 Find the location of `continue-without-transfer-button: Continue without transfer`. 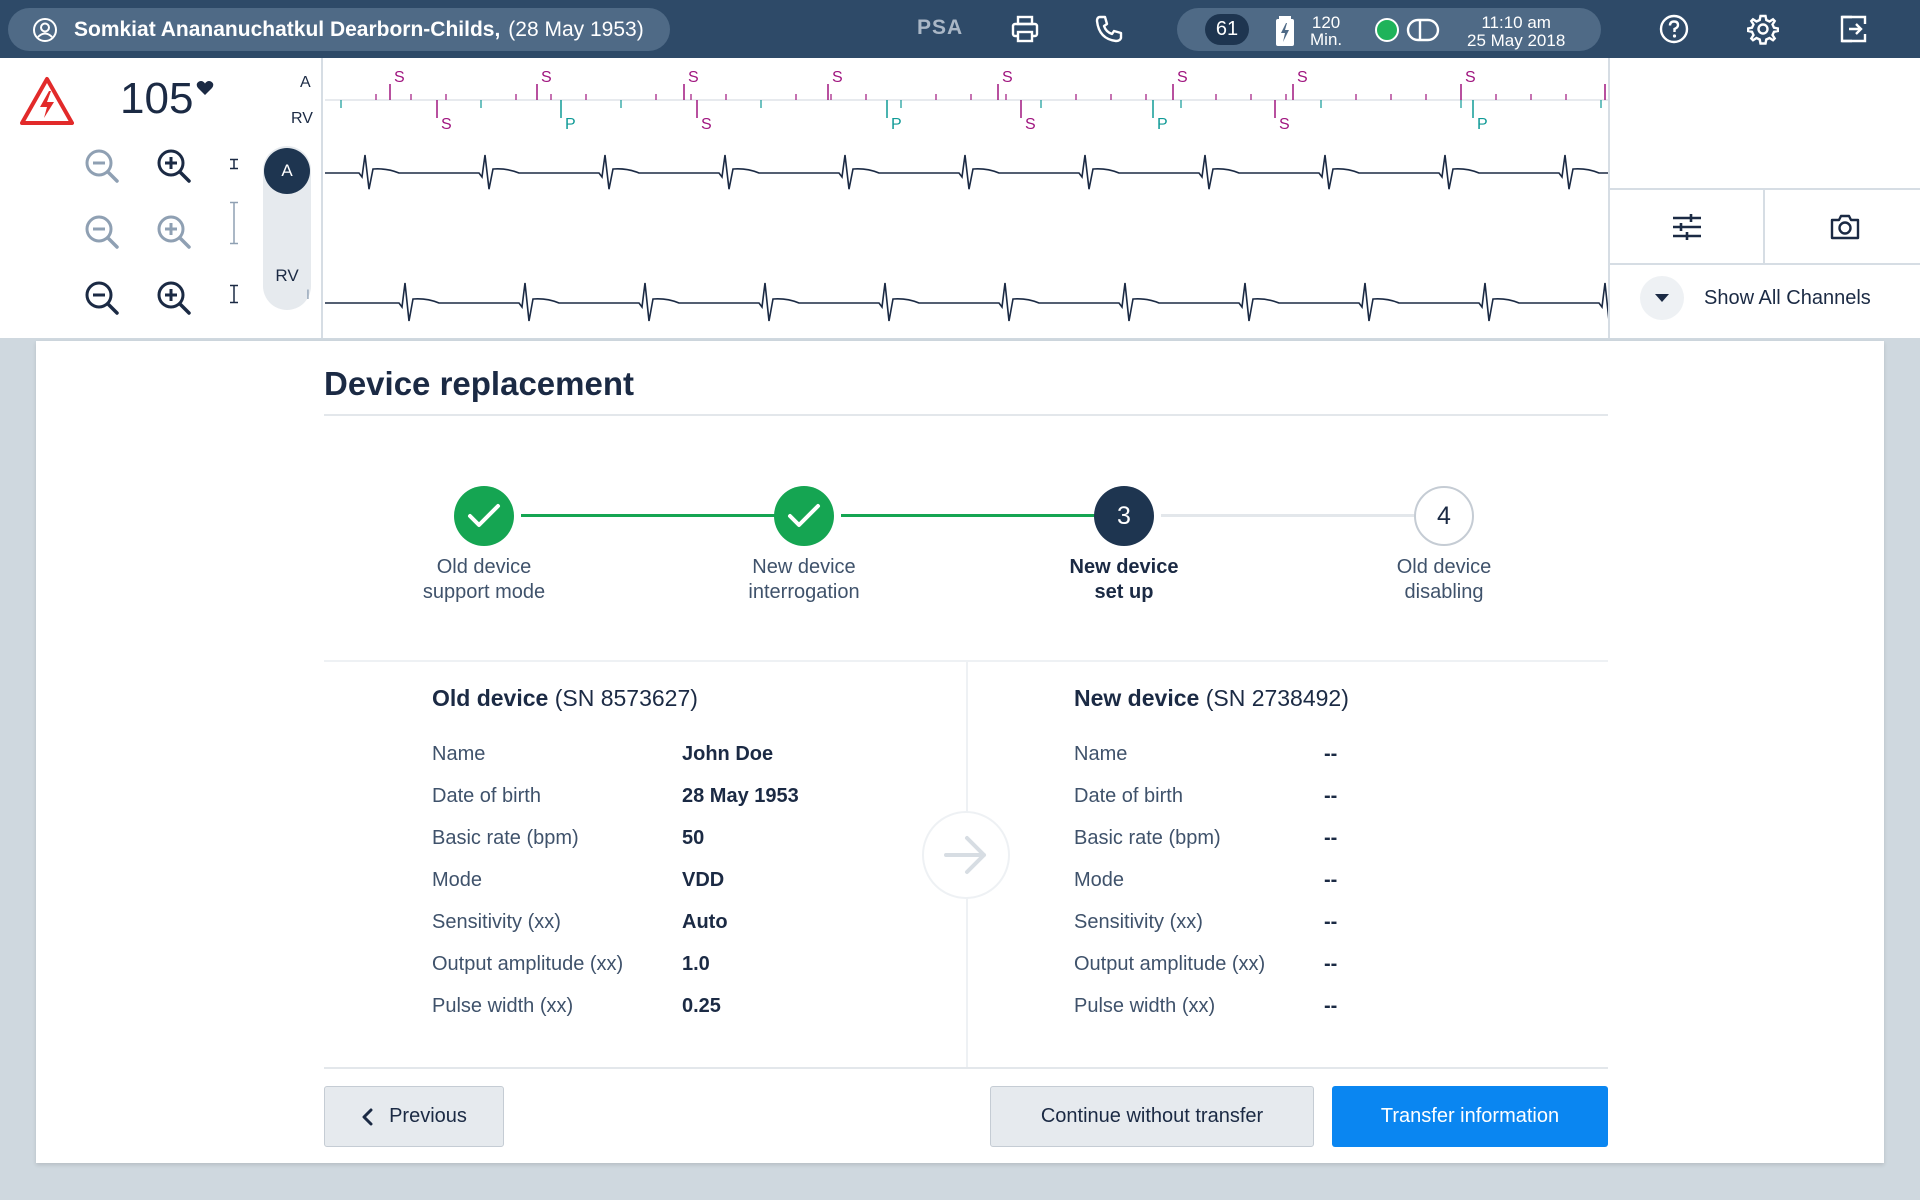

continue-without-transfer-button: Continue without transfer is located at coordinates (1152, 1116).